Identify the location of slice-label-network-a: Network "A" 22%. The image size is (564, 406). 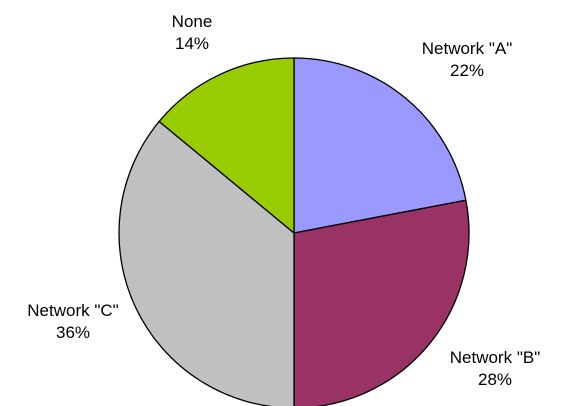
(467, 59).